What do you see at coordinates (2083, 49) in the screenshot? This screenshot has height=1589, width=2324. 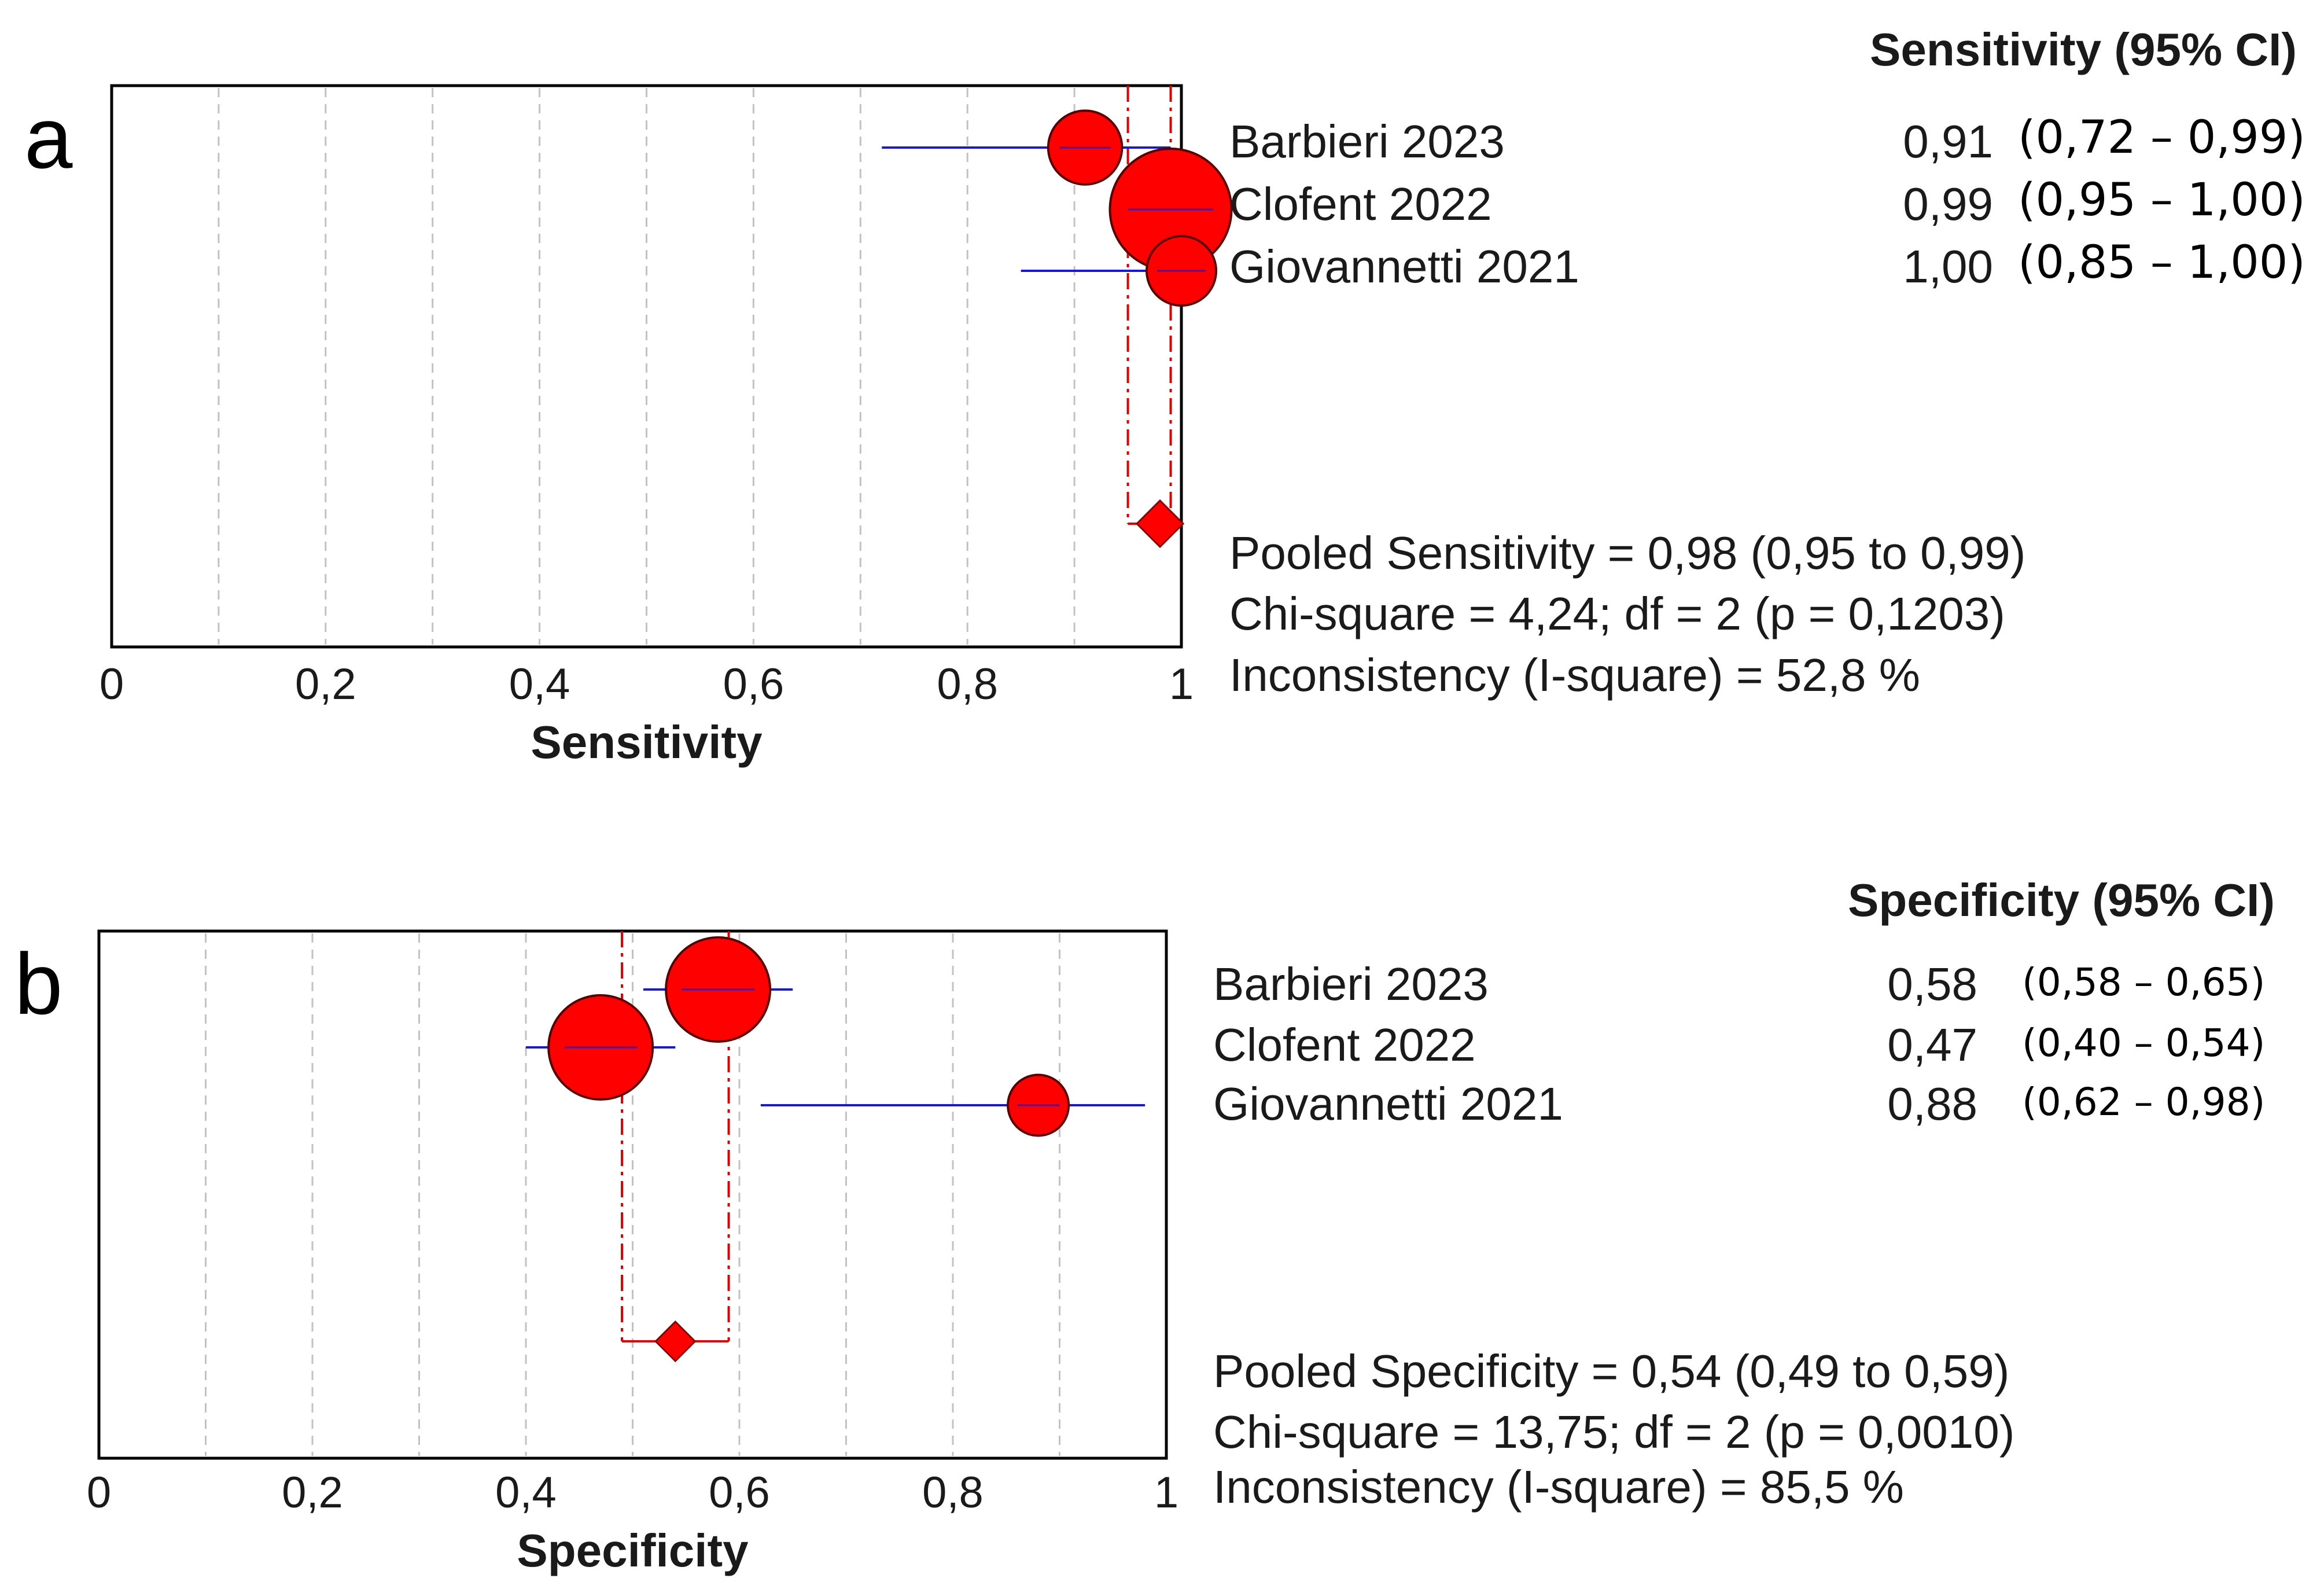 I see `panel-a-column-header: Sensitivity (95% CI)` at bounding box center [2083, 49].